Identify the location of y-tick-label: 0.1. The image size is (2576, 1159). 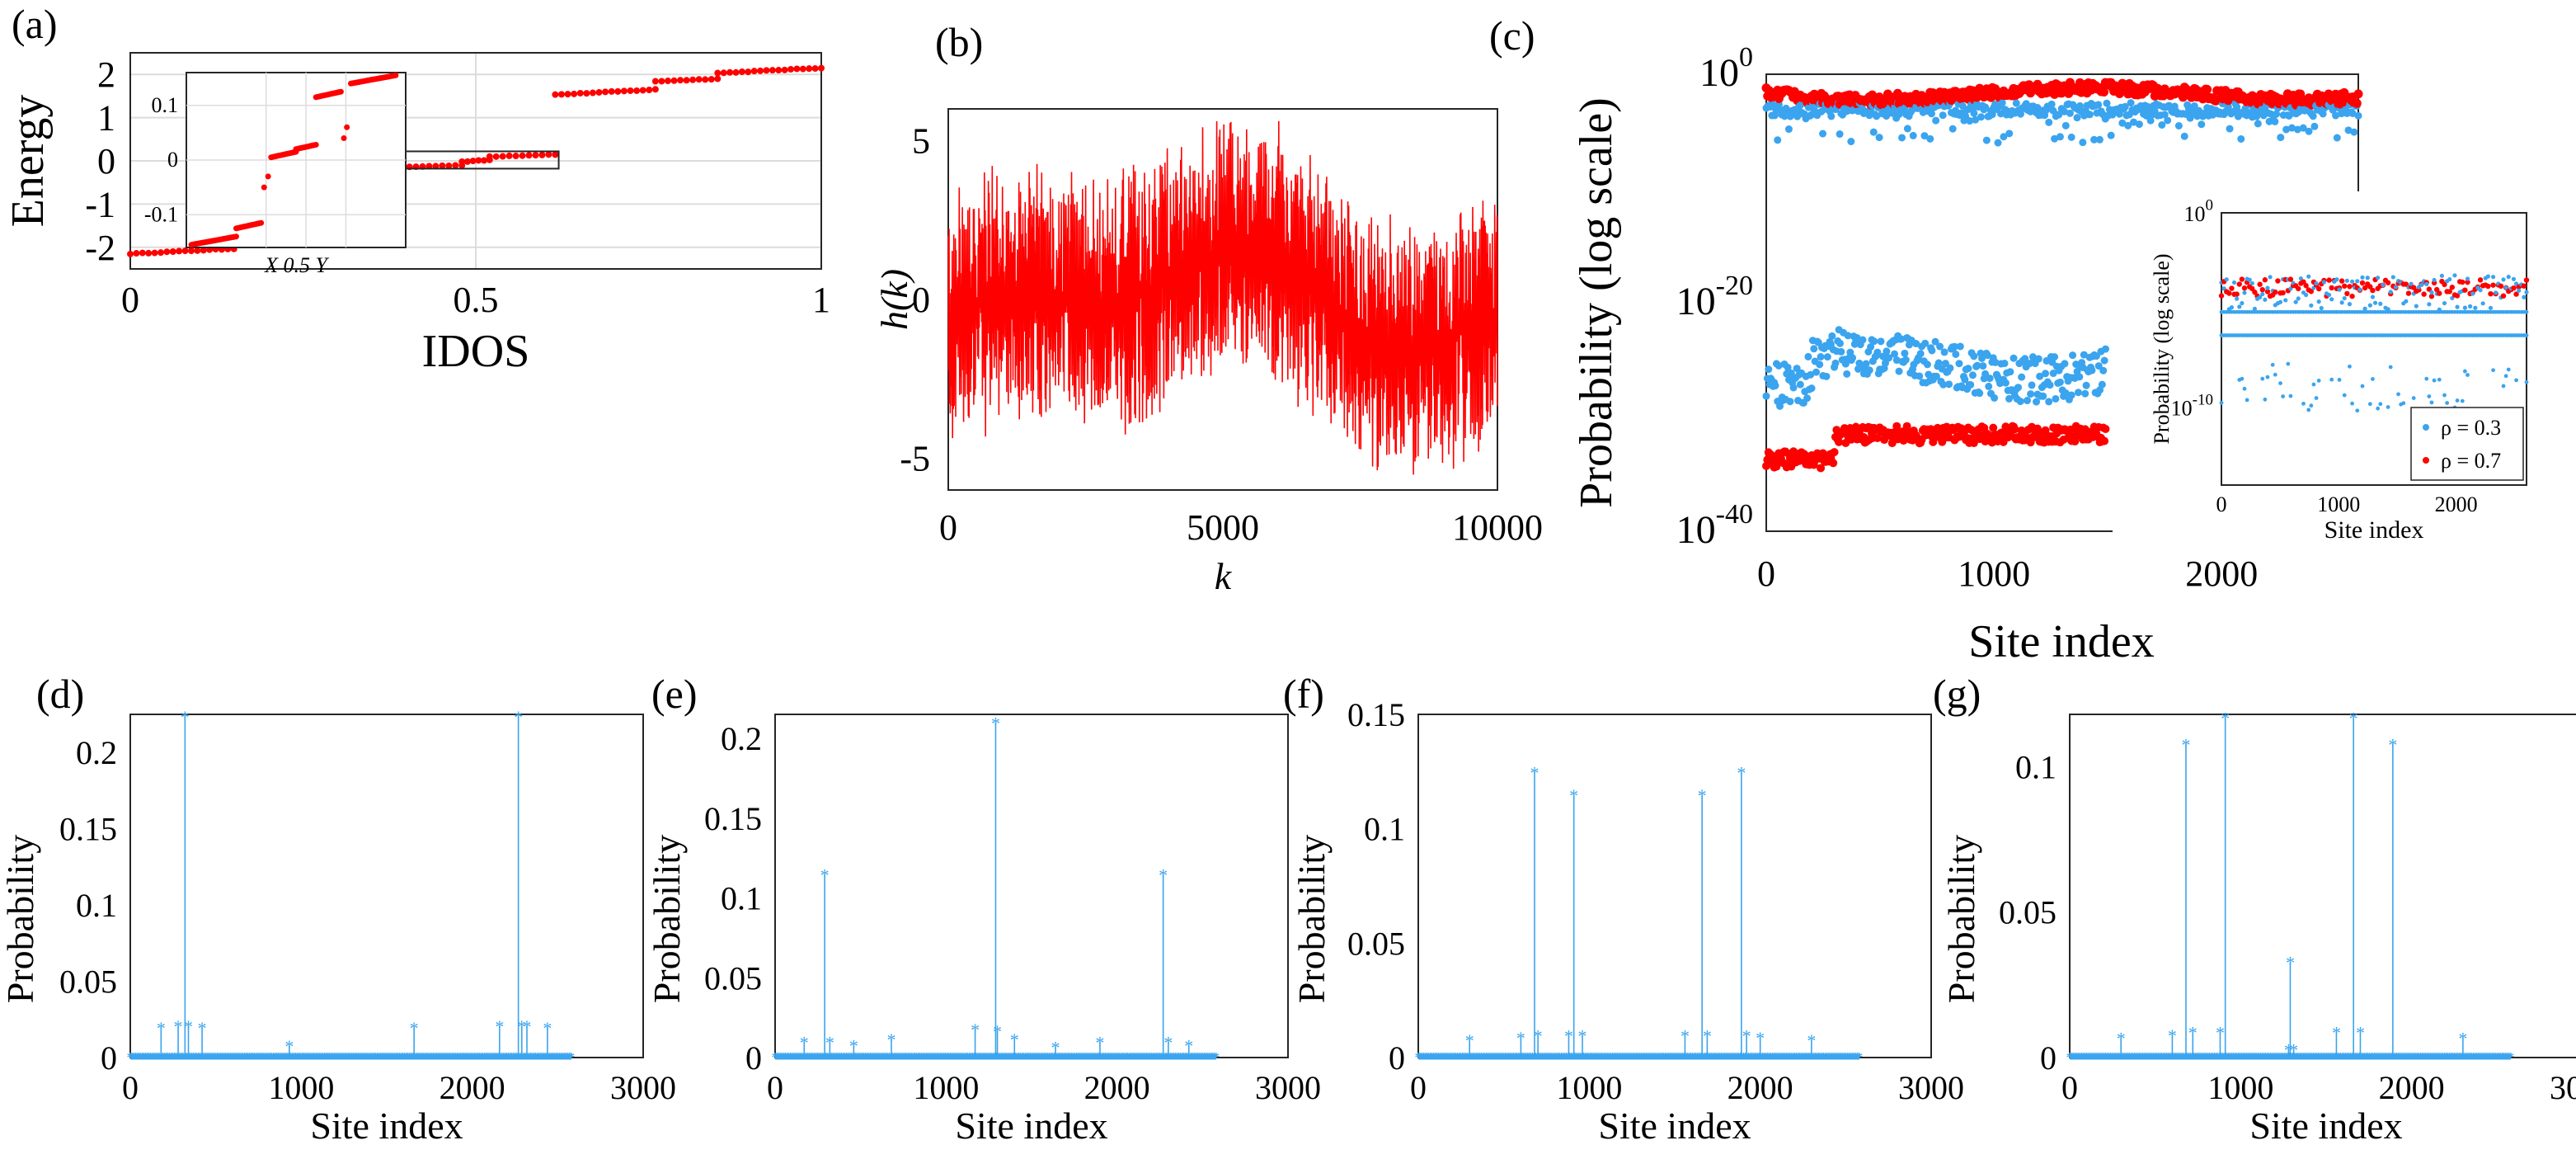
(96, 905).